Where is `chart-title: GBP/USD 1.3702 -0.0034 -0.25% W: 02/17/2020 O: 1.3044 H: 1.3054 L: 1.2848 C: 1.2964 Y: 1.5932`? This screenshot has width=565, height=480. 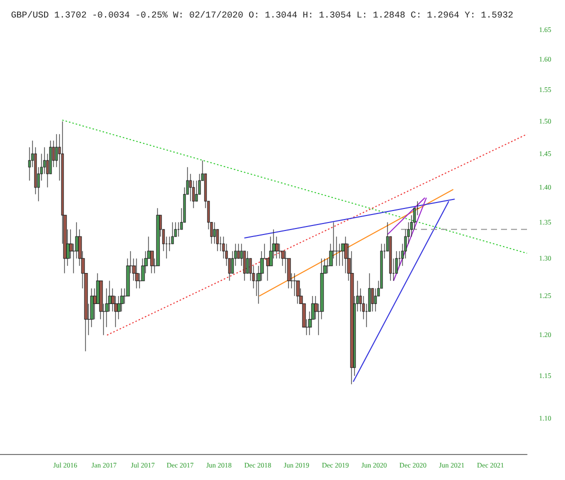 chart-title: GBP/USD 1.3702 -0.0034 -0.25% W: 02/17/2020 O: 1.3044 H: 1.3054 L: 1.2848 C: 1.2964 Y: 1.5932 is located at coordinates (262, 15).